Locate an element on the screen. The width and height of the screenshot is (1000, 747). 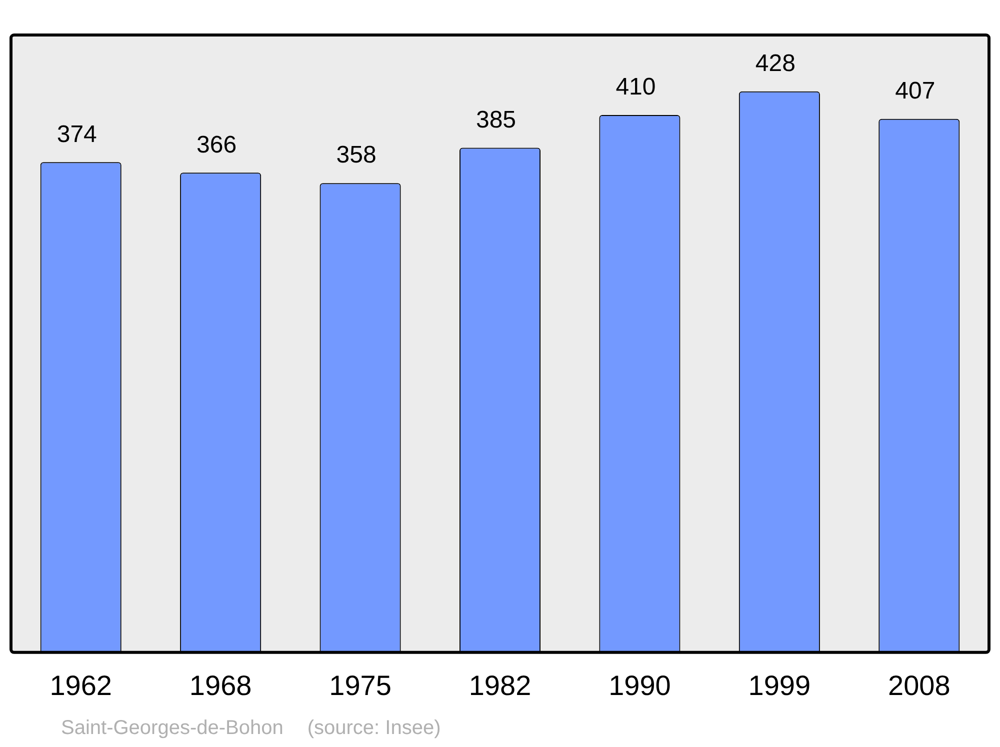
x-tick-label: 1968 is located at coordinates (220, 685).